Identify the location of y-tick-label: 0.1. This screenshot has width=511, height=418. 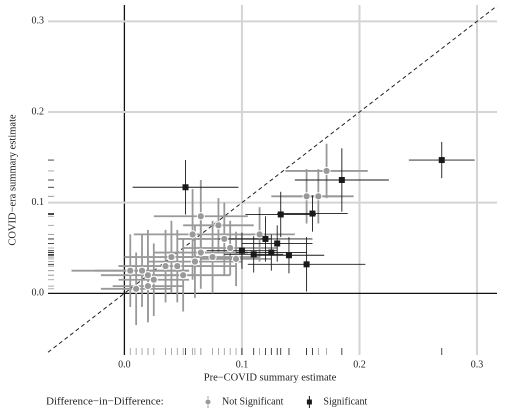
(38, 202).